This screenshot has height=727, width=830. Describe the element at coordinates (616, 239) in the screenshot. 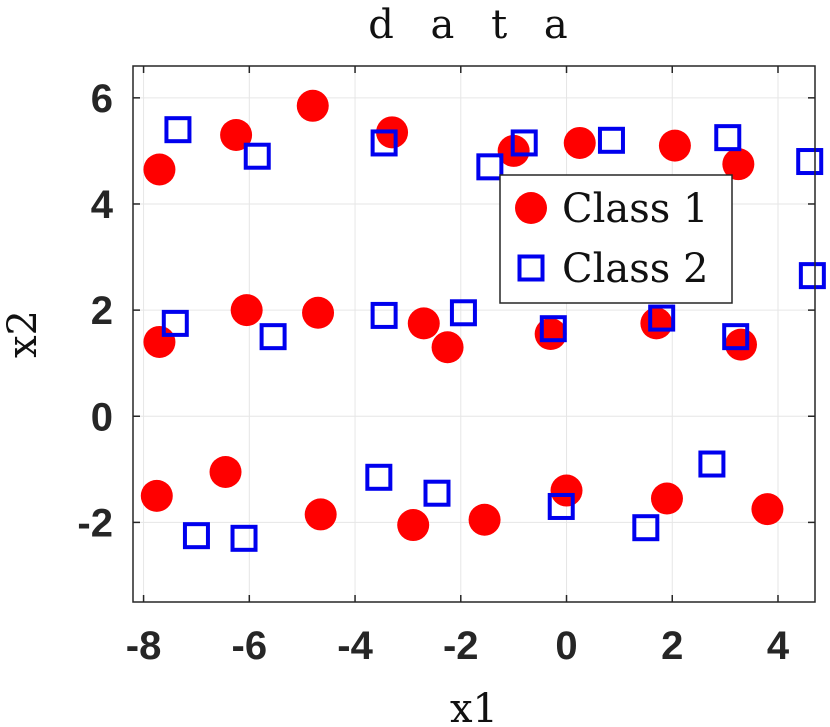

I see `legend: Class 1 Class 2` at that location.